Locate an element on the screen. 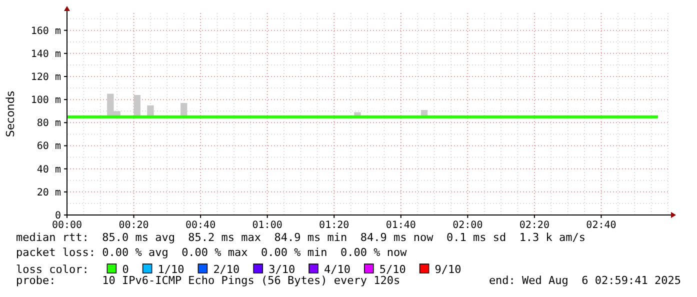 This screenshot has height=297, width=697. y-tick-label: 80 m is located at coordinates (48, 124).